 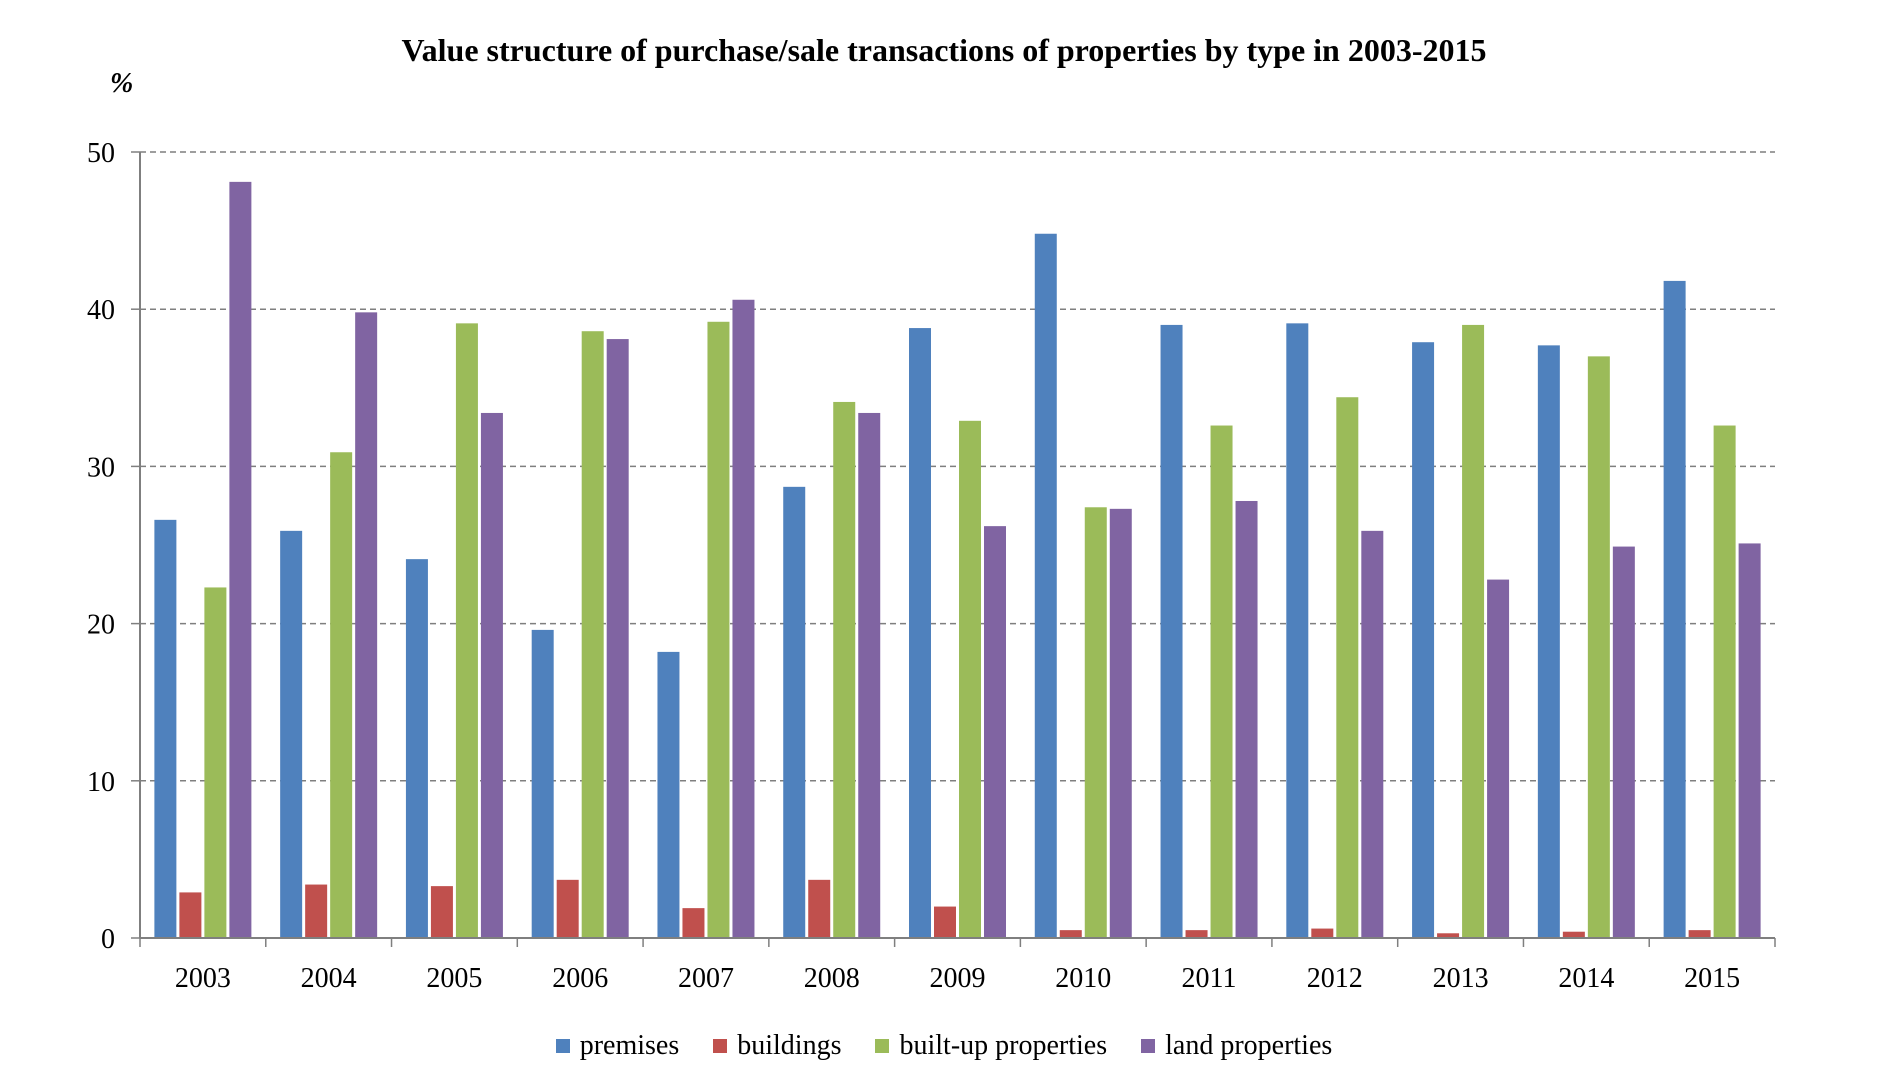 What do you see at coordinates (1724, 681) in the screenshot?
I see `bar-built-up-properties-2015` at bounding box center [1724, 681].